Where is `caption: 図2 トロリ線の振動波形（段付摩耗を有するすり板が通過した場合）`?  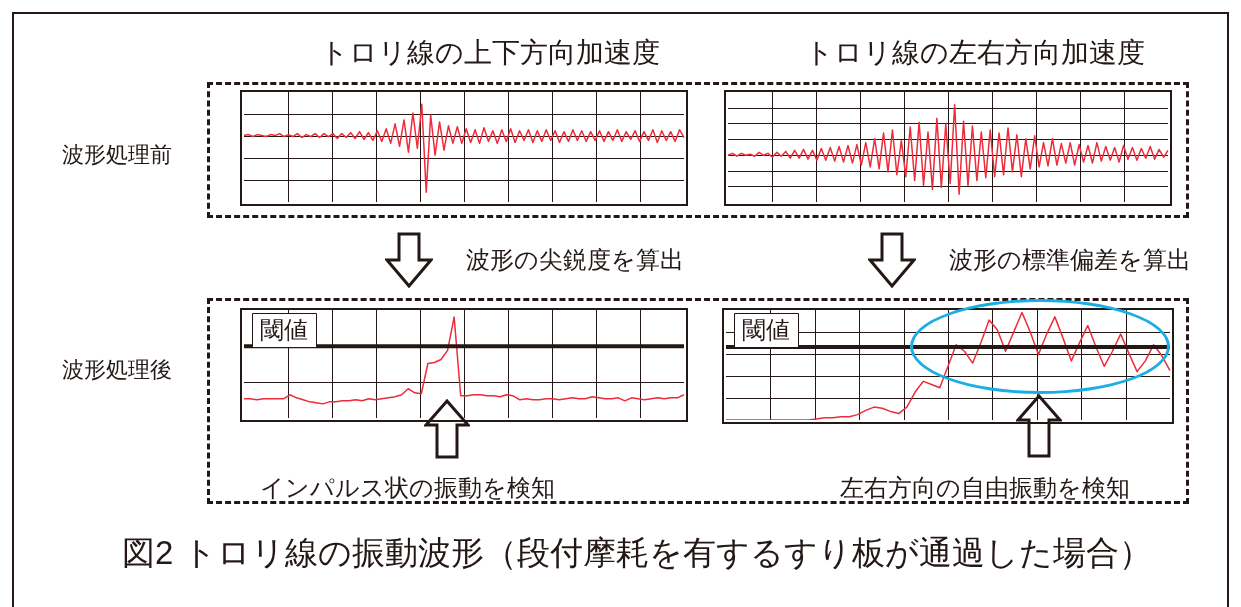
caption: 図2 トロリ線の振動波形（段付摩耗を有するすり板が通過した場合） is located at coordinates (637, 553).